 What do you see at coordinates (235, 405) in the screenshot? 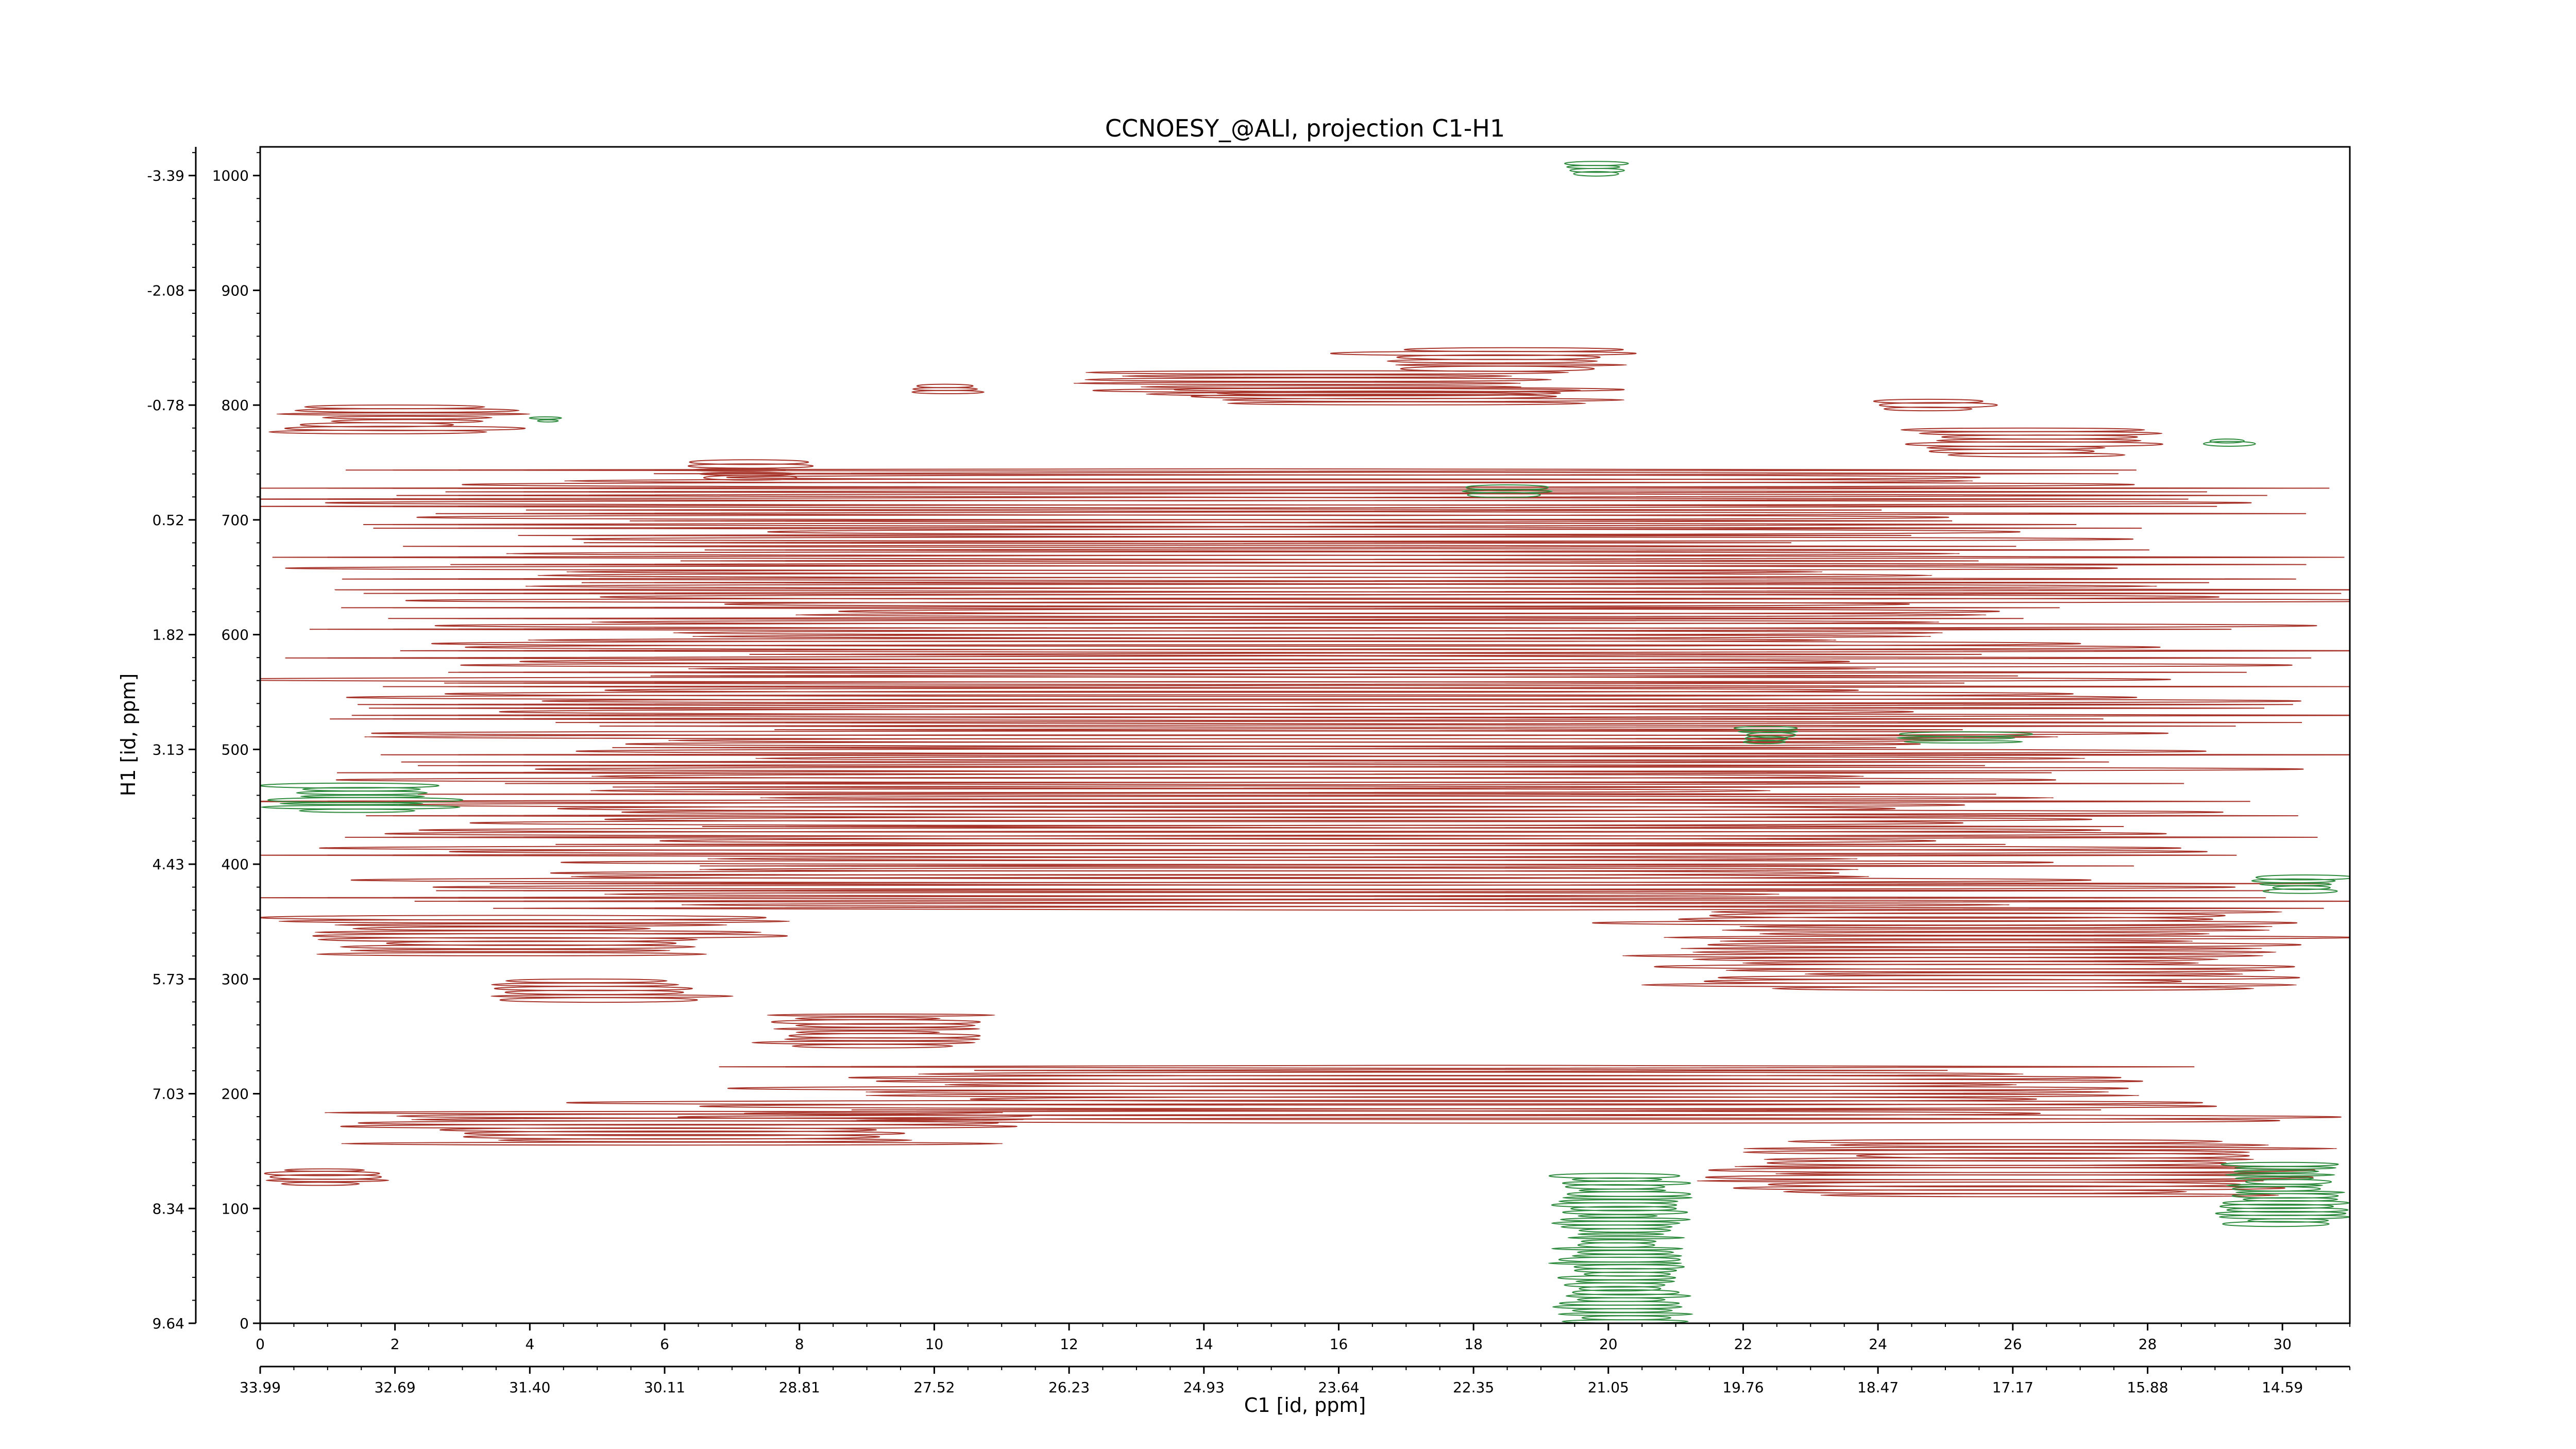
I see `y-tick-label: 800` at bounding box center [235, 405].